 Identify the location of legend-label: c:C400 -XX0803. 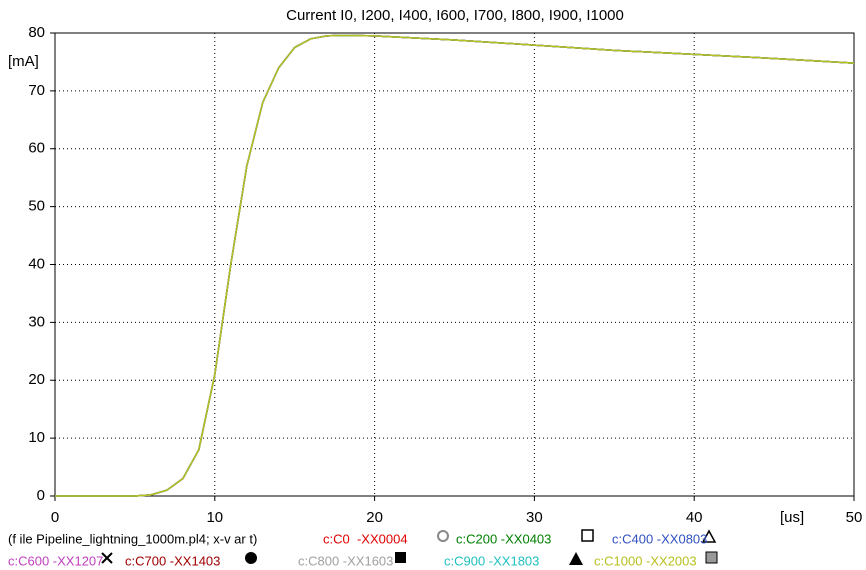
(659, 538).